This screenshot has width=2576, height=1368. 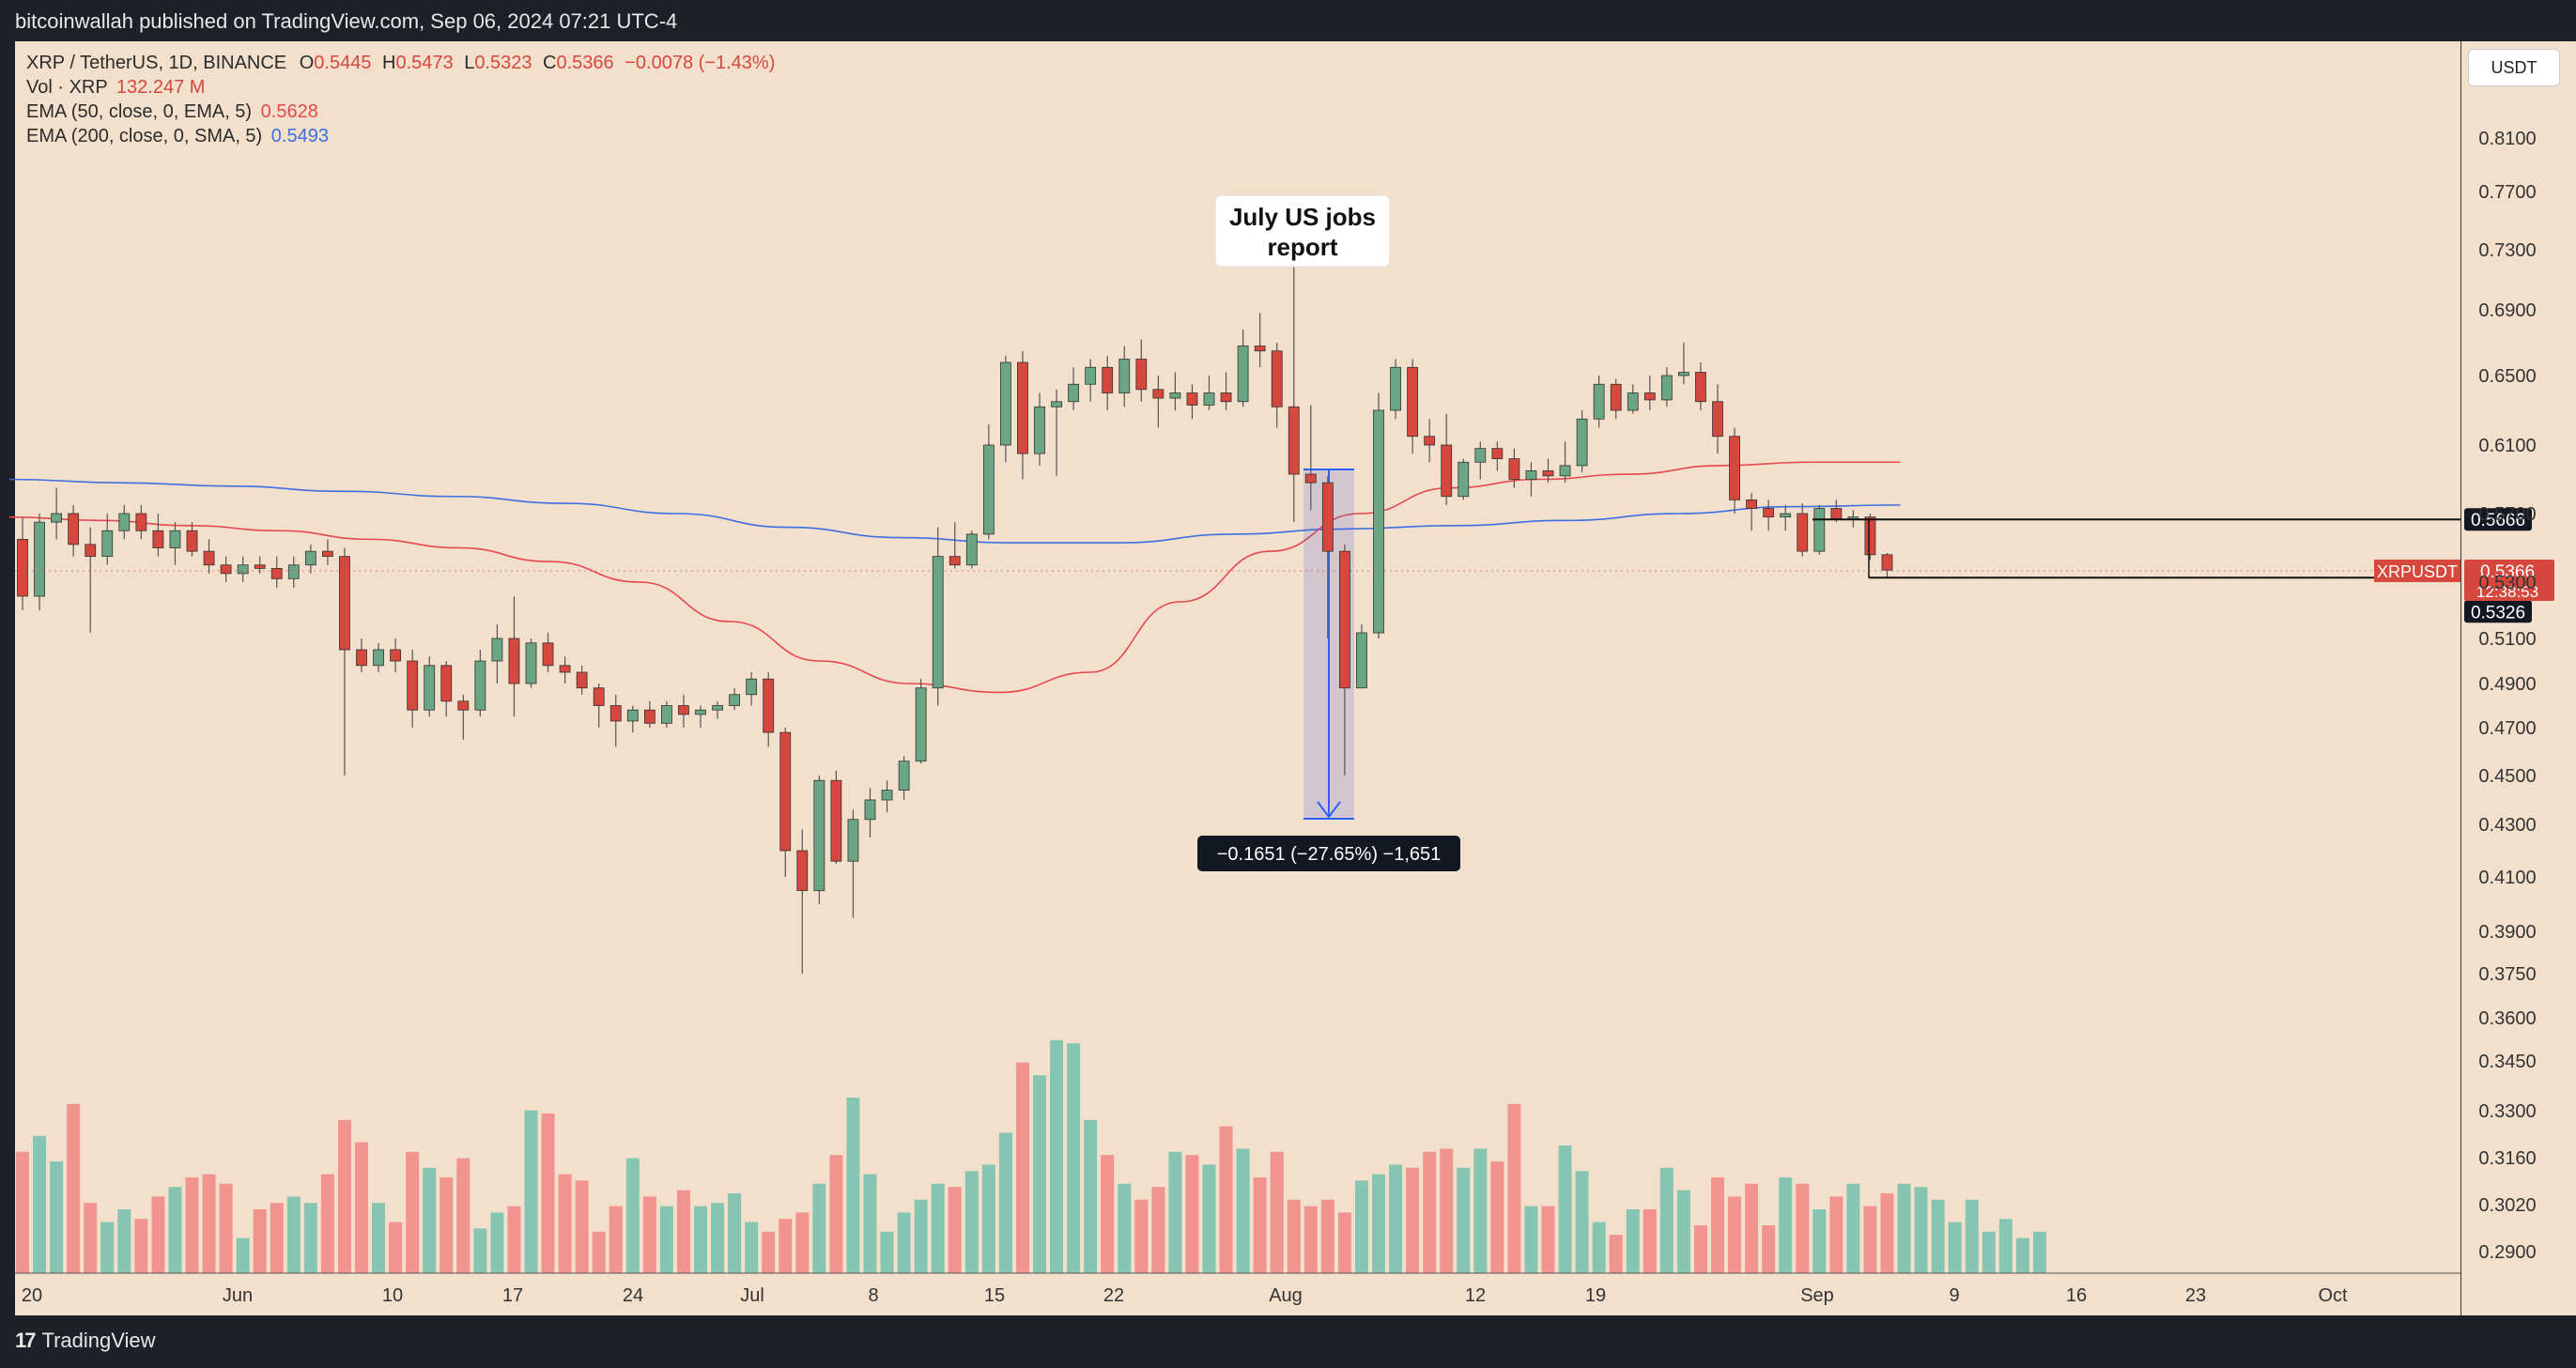 What do you see at coordinates (2195, 1296) in the screenshot?
I see `time-tick-label: 23` at bounding box center [2195, 1296].